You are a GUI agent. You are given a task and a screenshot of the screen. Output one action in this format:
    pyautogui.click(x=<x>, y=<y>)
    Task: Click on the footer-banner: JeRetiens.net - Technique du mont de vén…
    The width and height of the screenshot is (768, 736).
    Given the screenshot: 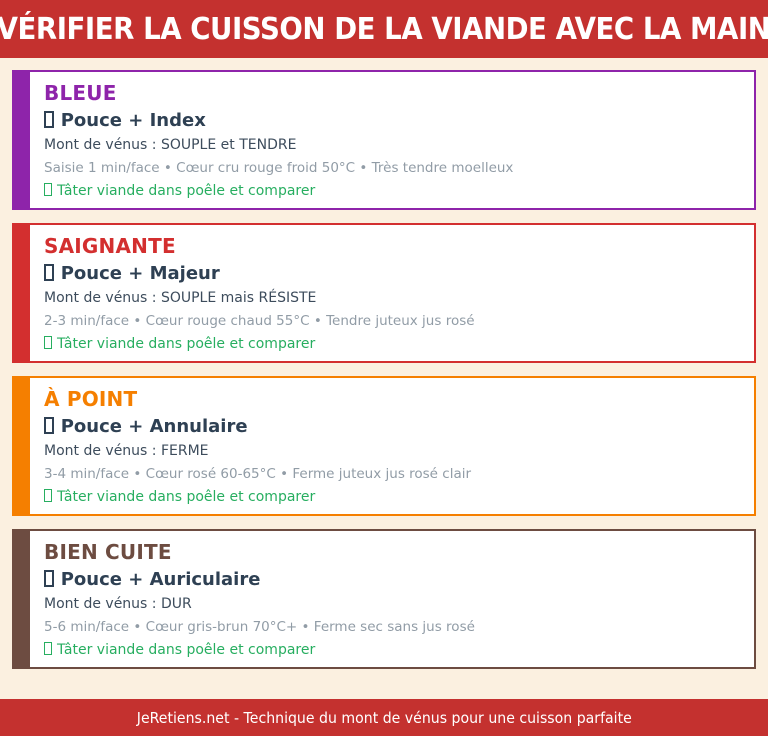 What is the action you would take?
    pyautogui.click(x=384, y=717)
    